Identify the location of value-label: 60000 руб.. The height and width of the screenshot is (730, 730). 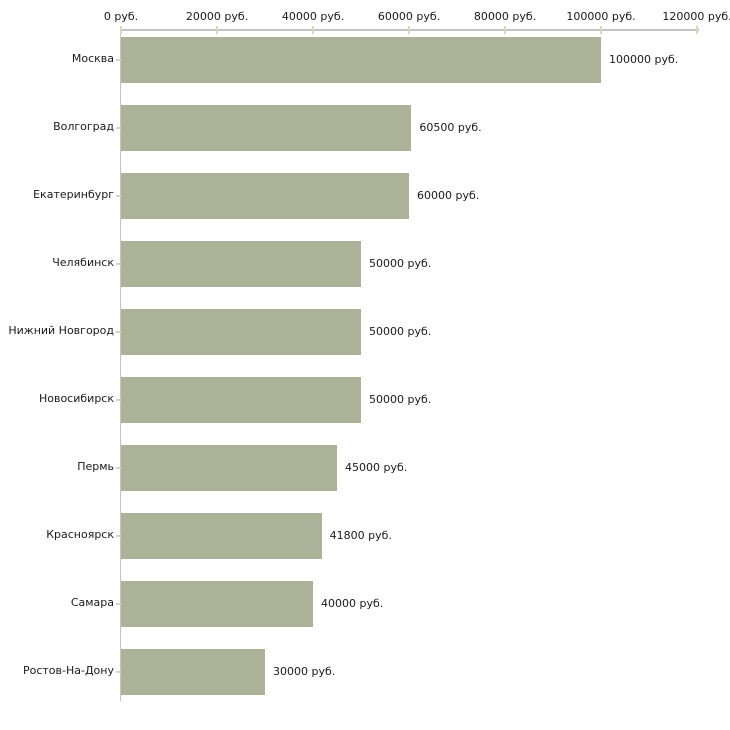
(448, 195).